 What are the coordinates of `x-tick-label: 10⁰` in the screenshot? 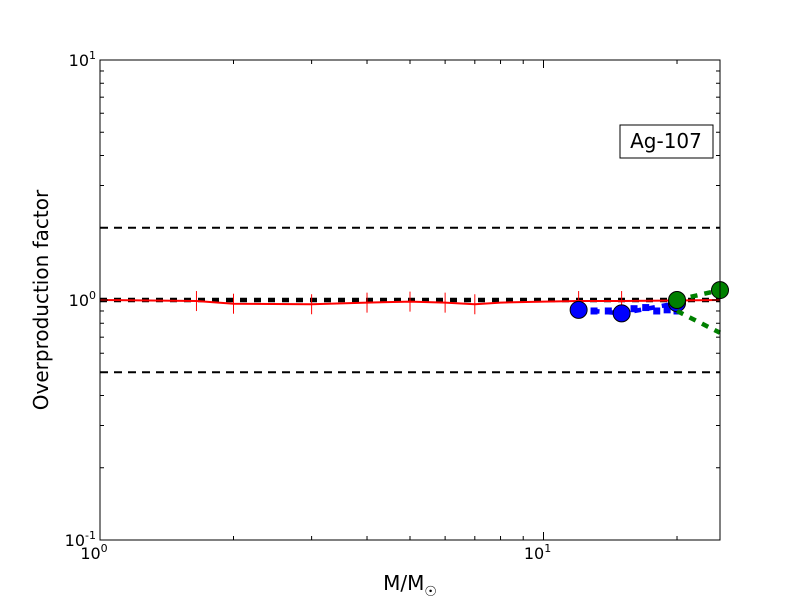 It's located at (93, 552).